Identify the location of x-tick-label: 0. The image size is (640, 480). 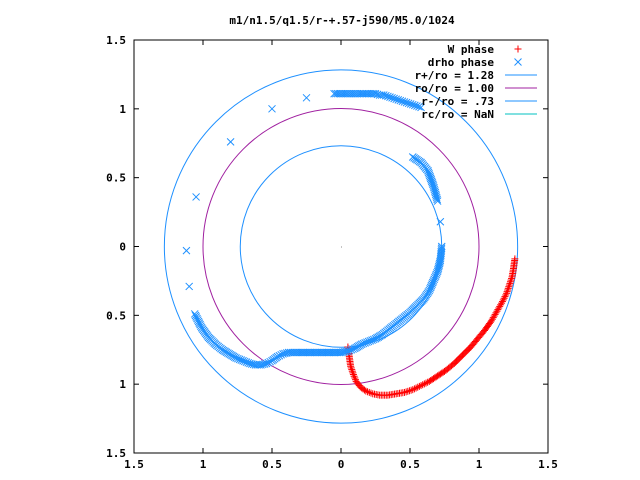
(341, 464).